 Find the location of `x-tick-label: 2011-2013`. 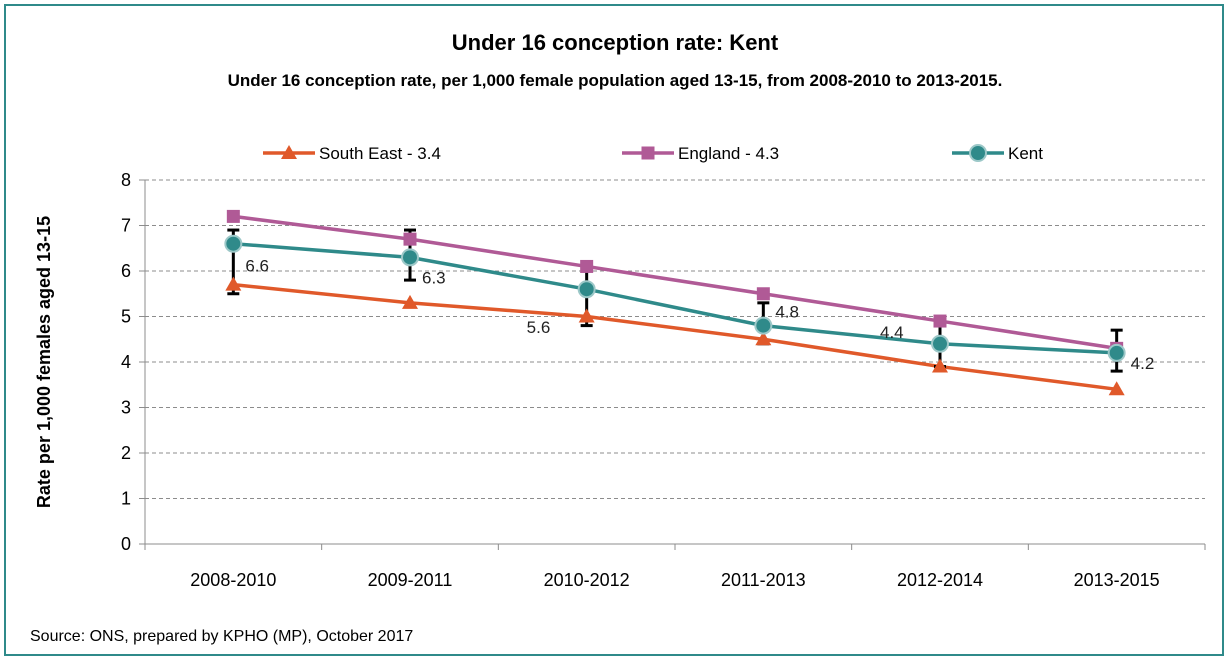

x-tick-label: 2011-2013 is located at coordinates (763, 580).